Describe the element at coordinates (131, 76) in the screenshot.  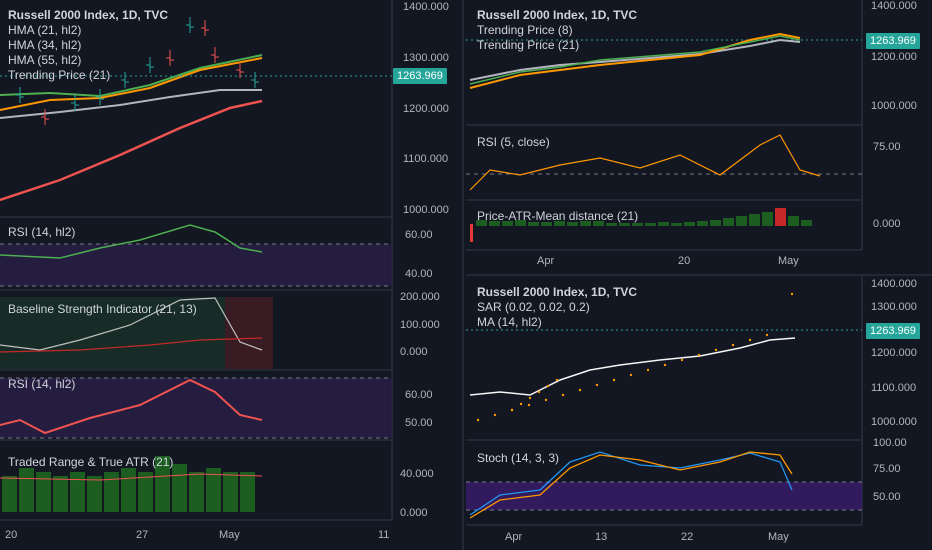
I see `left-hma21-line` at that location.